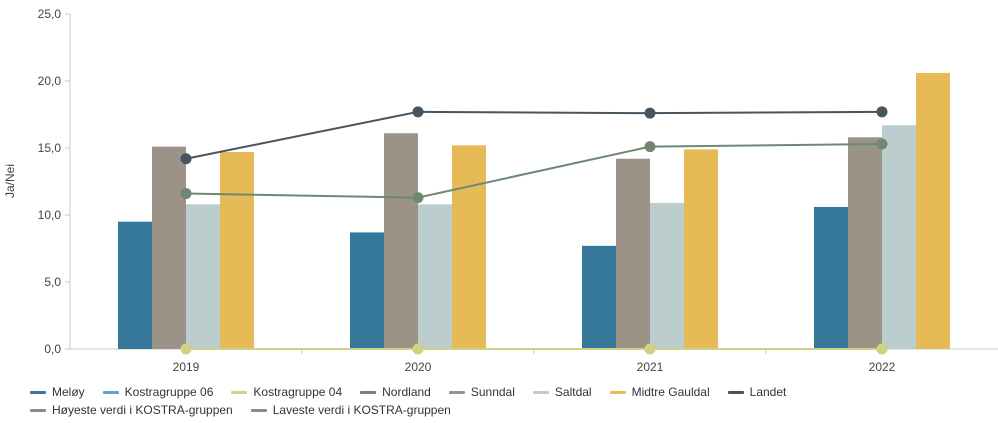 The image size is (998, 423). I want to click on y-tick-label: 5,0, so click(52, 282).